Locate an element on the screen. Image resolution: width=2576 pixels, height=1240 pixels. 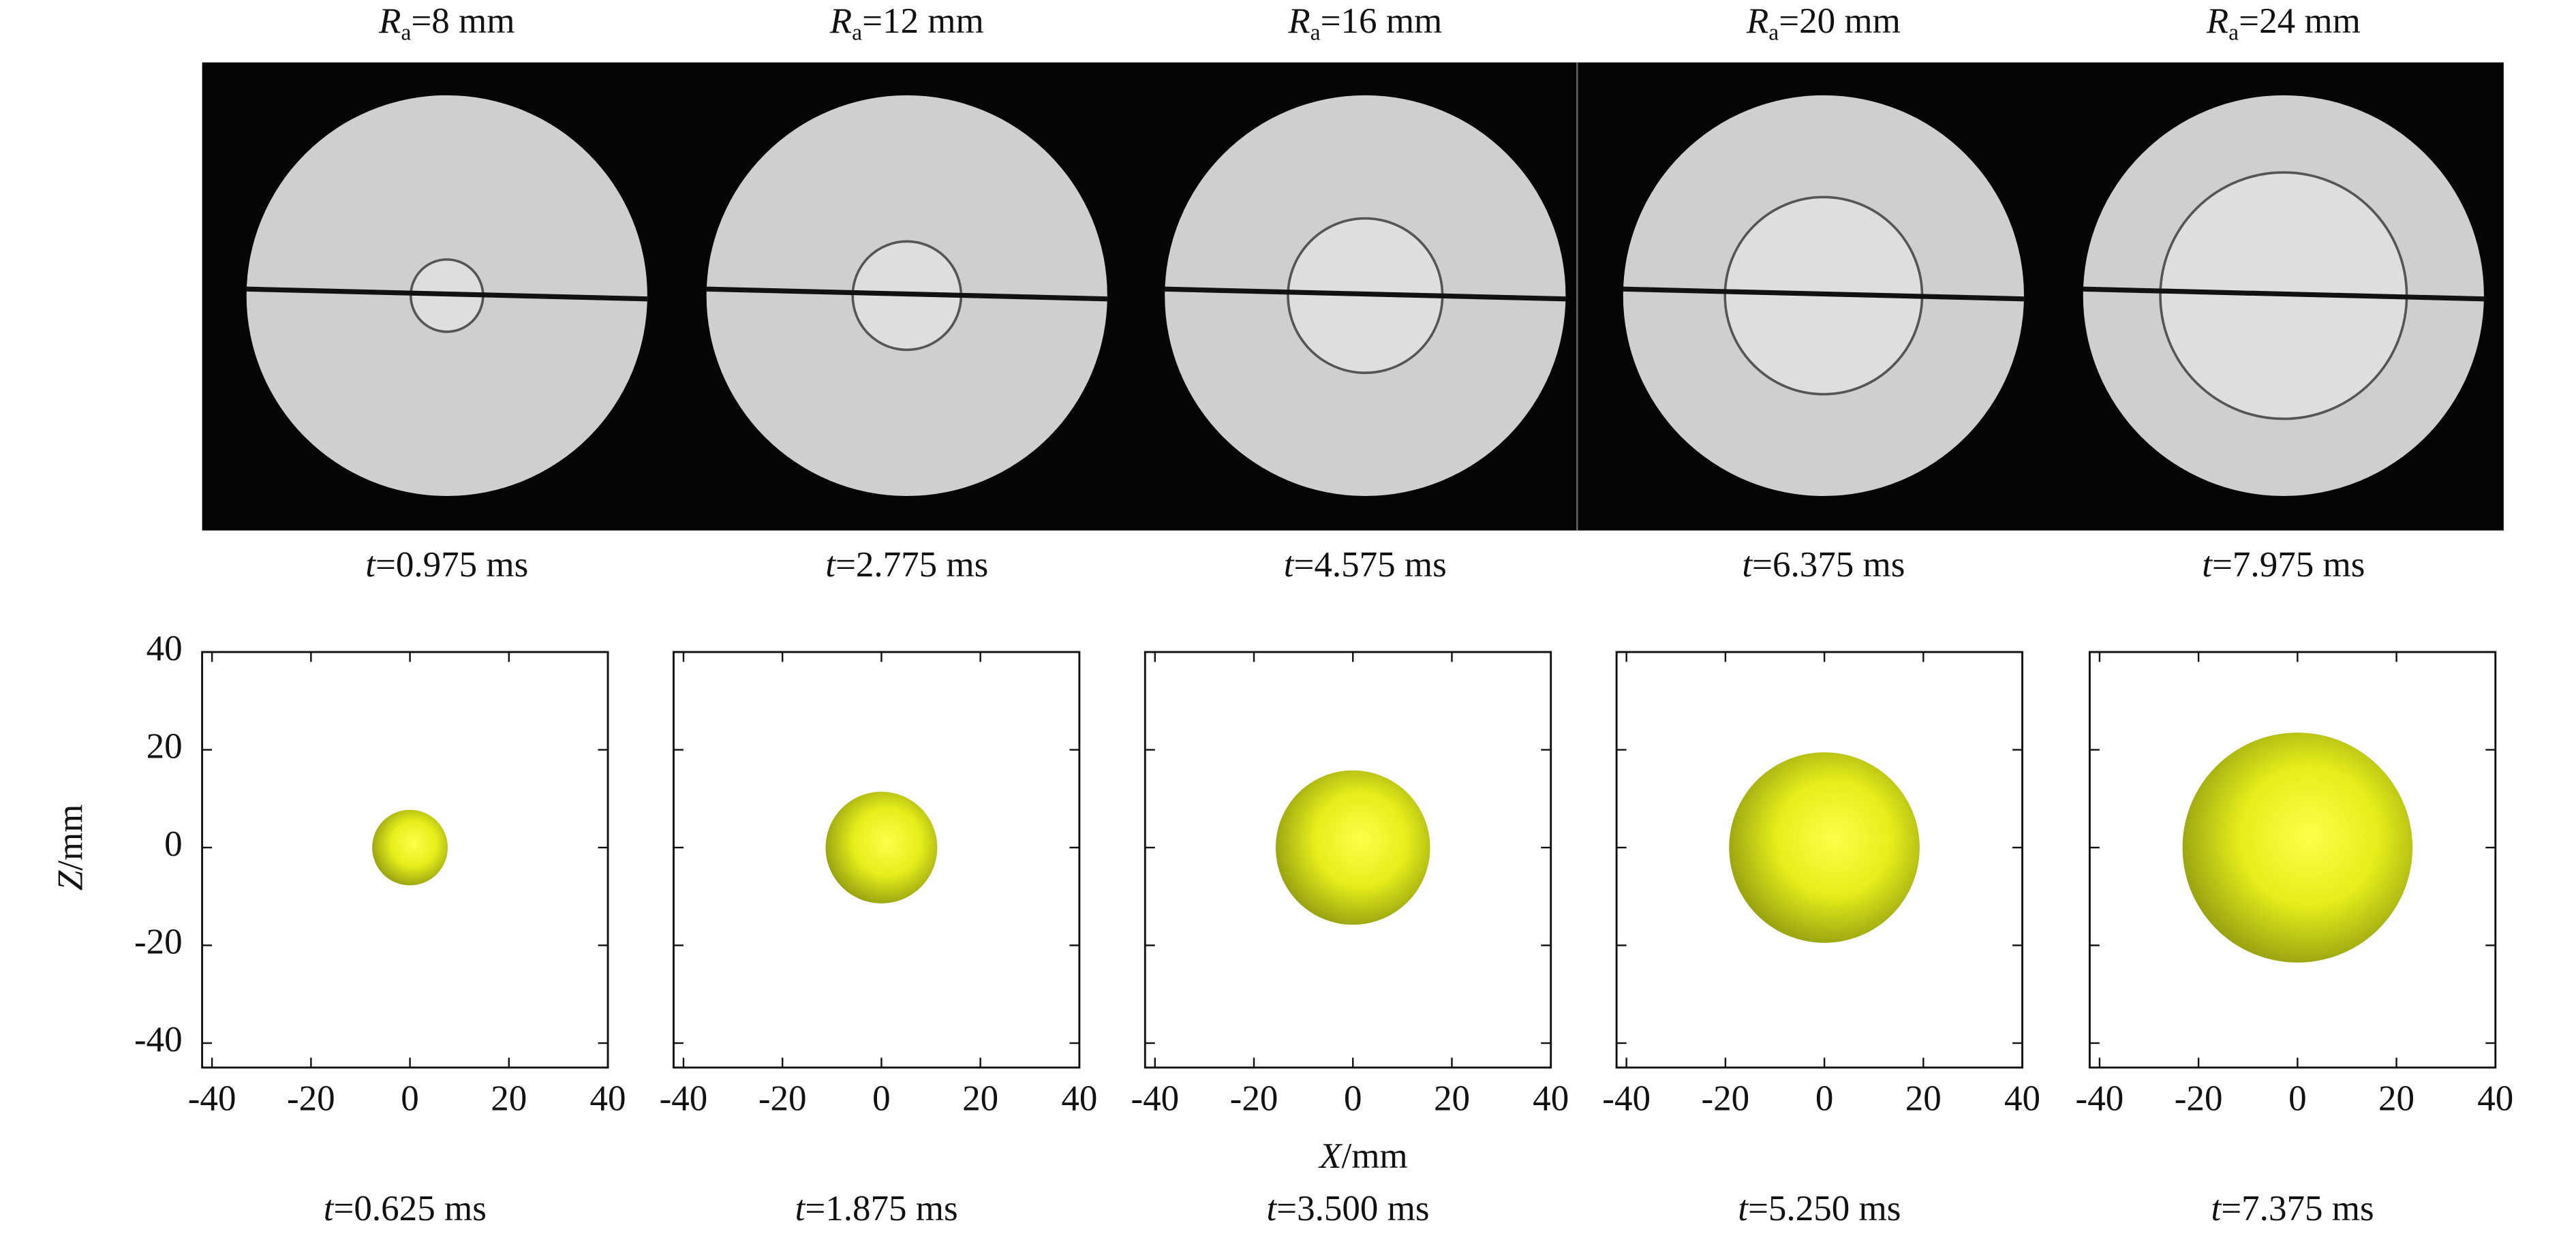
time-label: t=4.575 ms is located at coordinates (1365, 565).